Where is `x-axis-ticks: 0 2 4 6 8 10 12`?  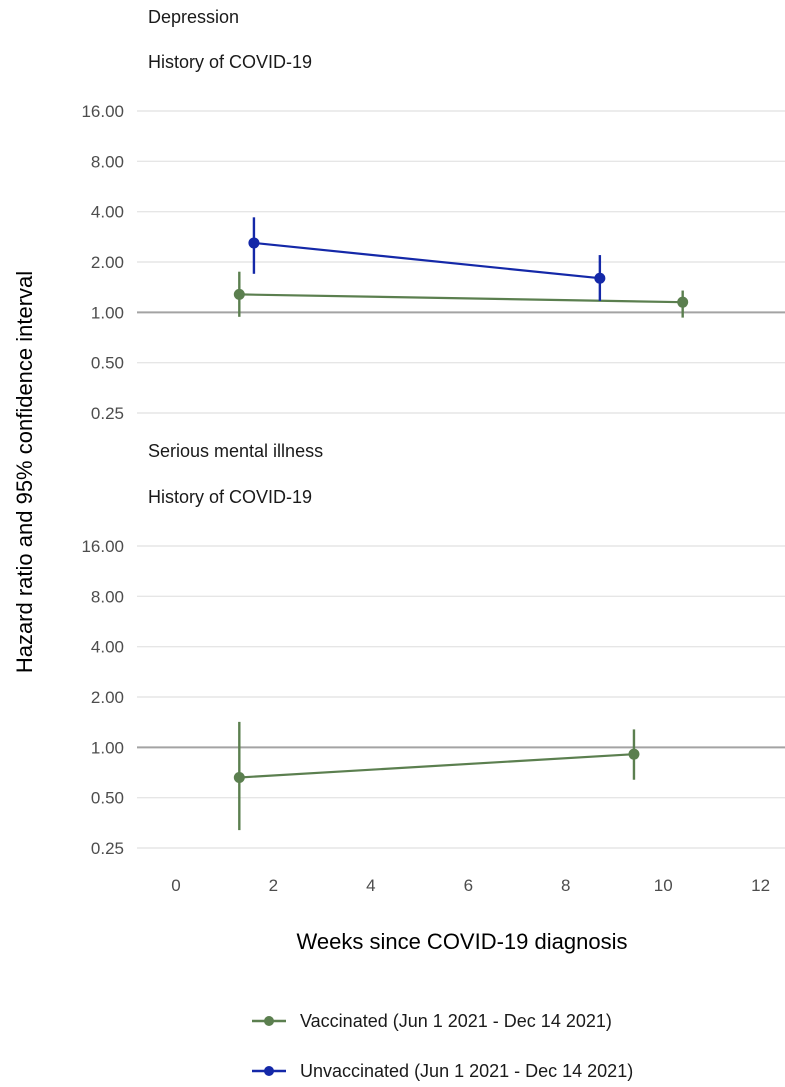
x-axis-ticks: 0 2 4 6 8 10 12 is located at coordinates (470, 885).